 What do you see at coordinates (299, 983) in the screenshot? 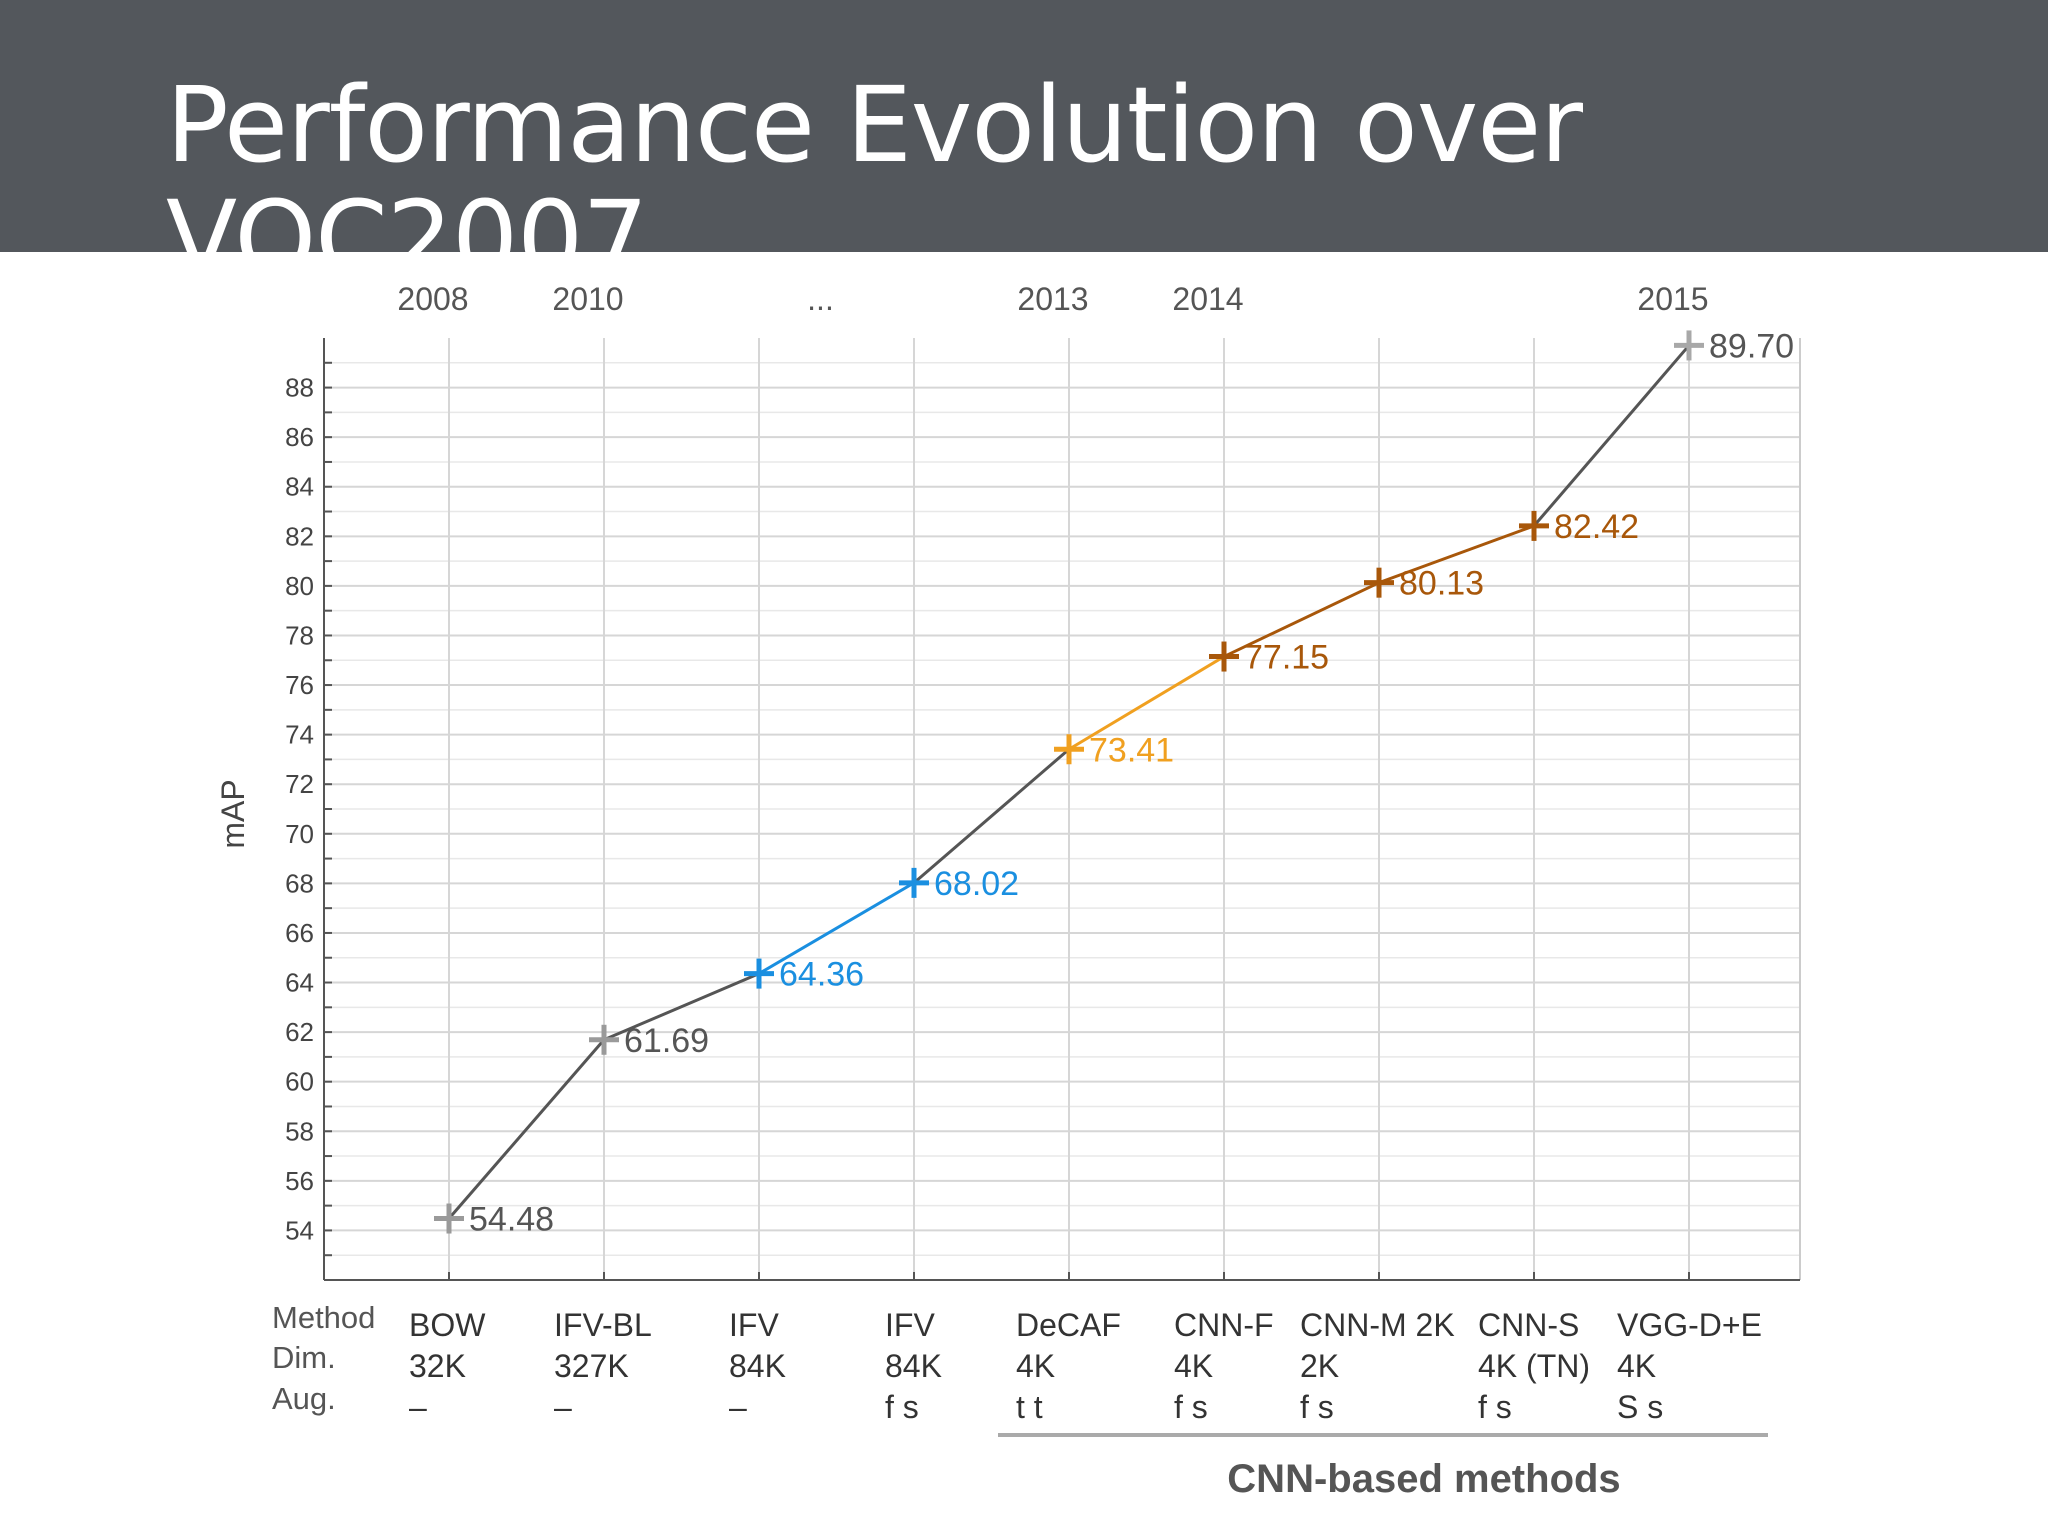
I see `y-tick-label: 64` at bounding box center [299, 983].